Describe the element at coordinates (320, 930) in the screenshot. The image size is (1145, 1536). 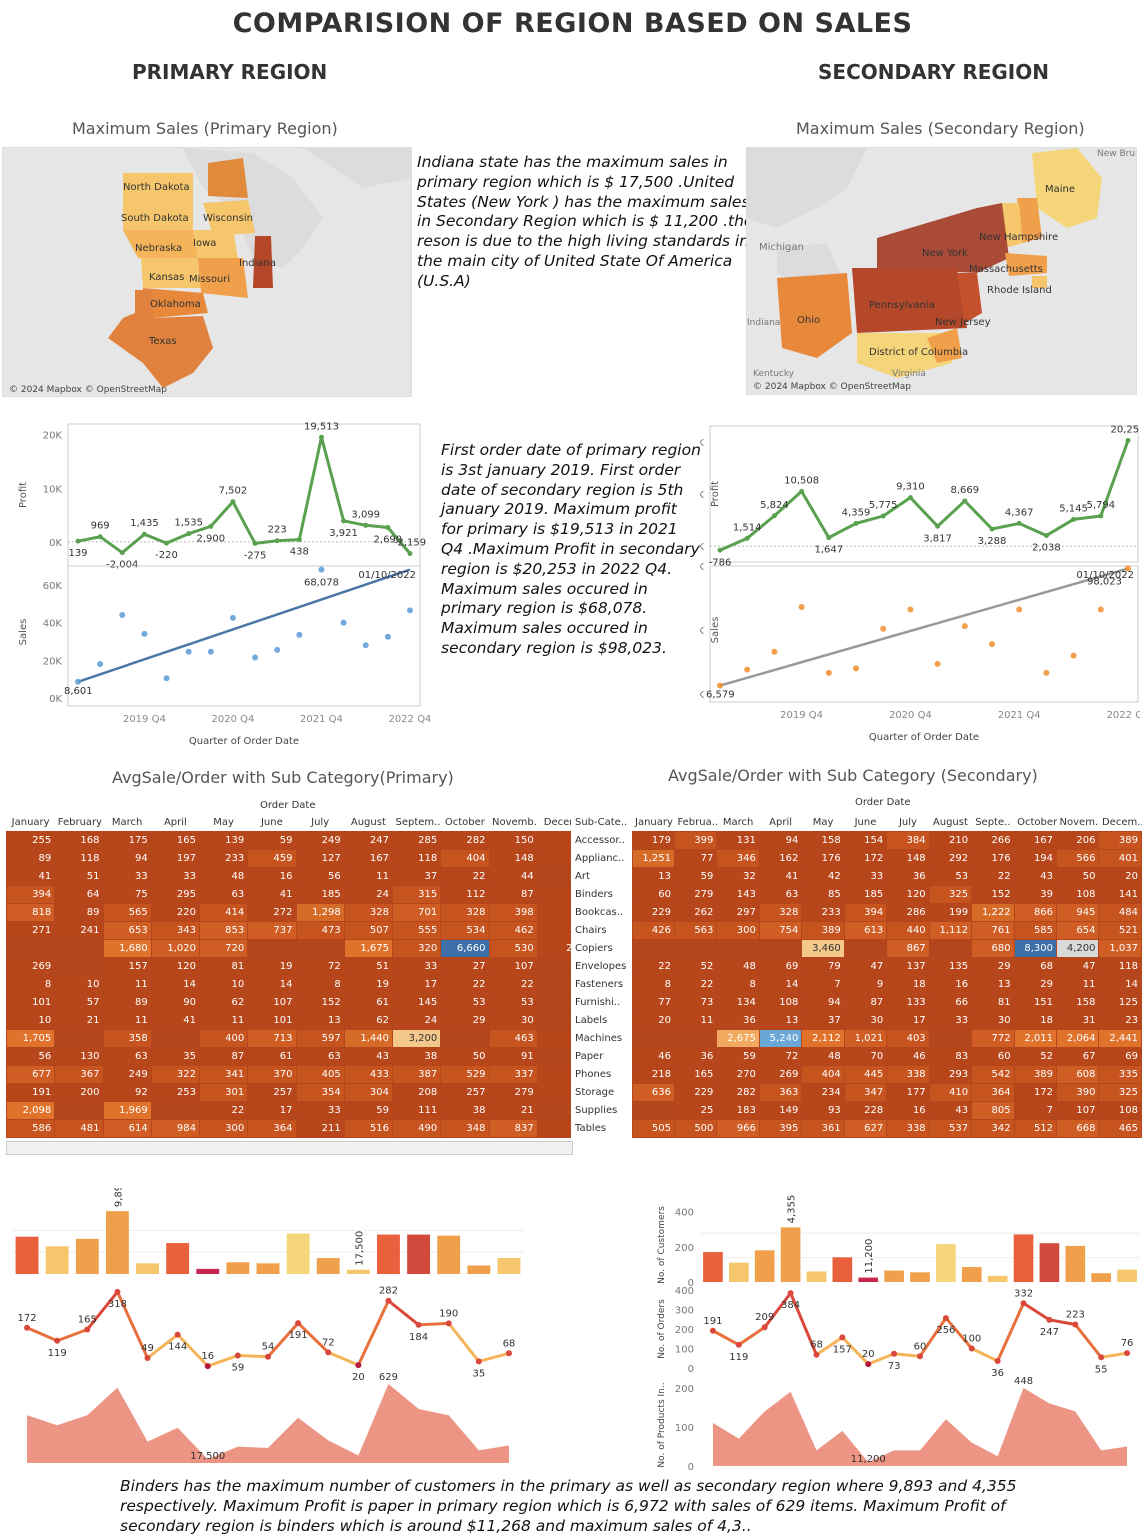
I see `heatmap-cell: 473` at that location.